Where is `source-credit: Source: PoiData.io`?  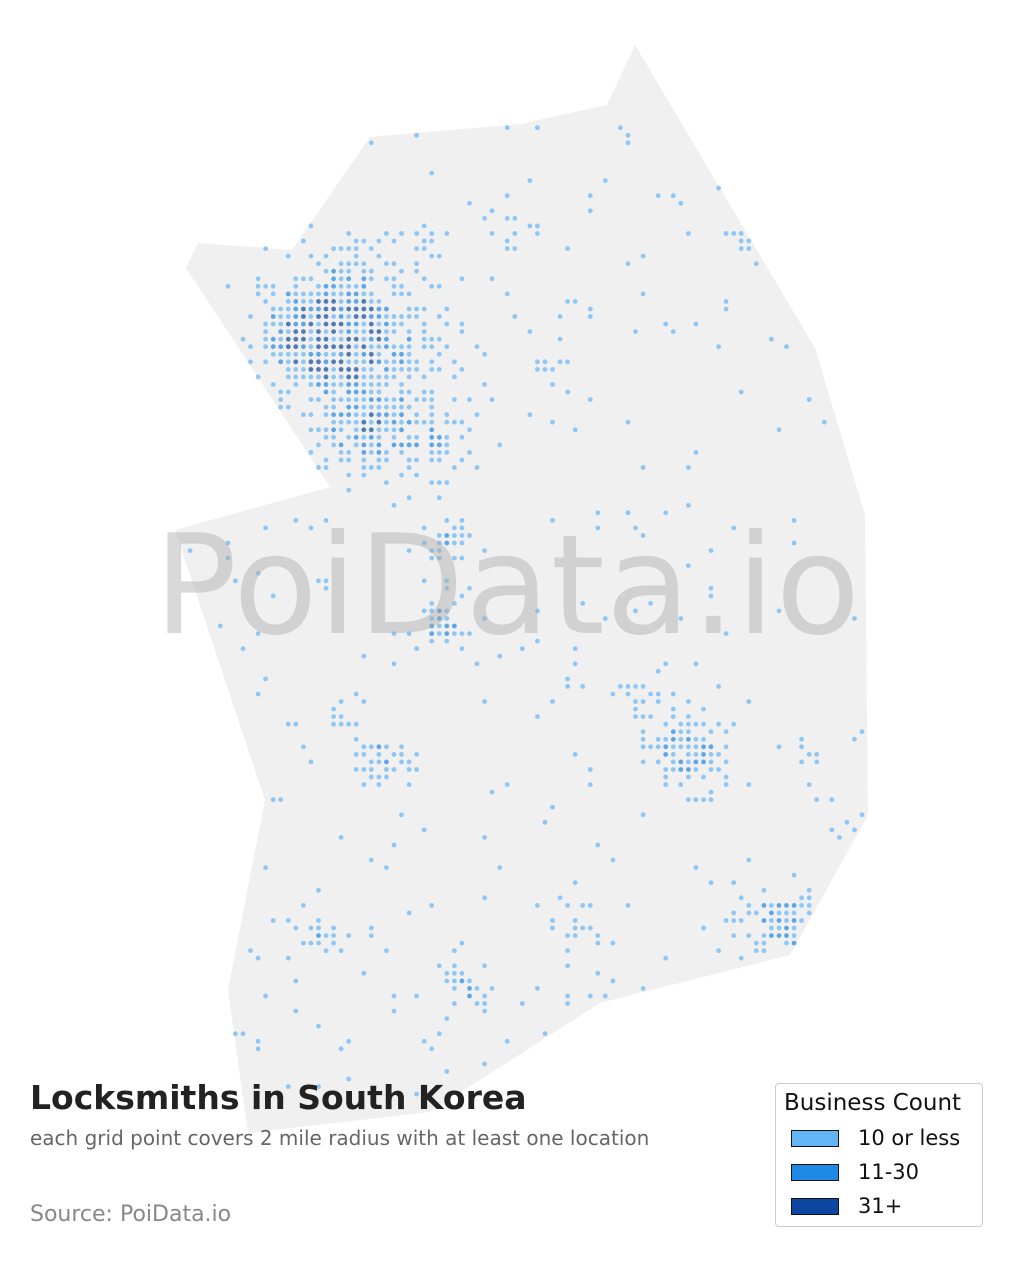 source-credit: Source: PoiData.io is located at coordinates (131, 1214).